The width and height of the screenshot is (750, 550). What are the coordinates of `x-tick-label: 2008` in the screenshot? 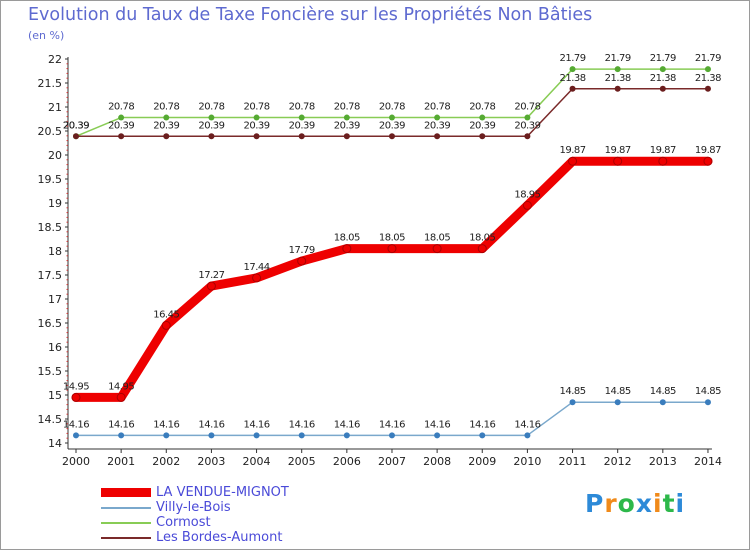 It's located at (437, 461).